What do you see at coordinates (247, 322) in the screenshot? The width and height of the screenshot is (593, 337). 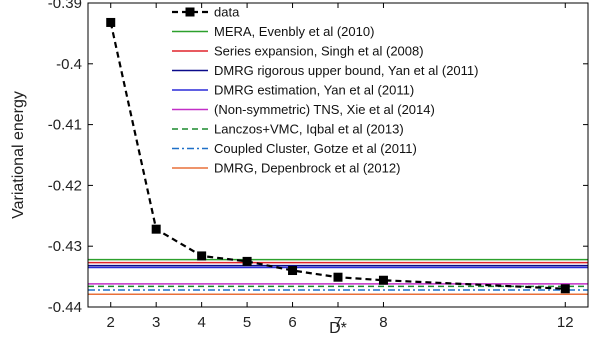 I see `x-tick-label-3: 5` at bounding box center [247, 322].